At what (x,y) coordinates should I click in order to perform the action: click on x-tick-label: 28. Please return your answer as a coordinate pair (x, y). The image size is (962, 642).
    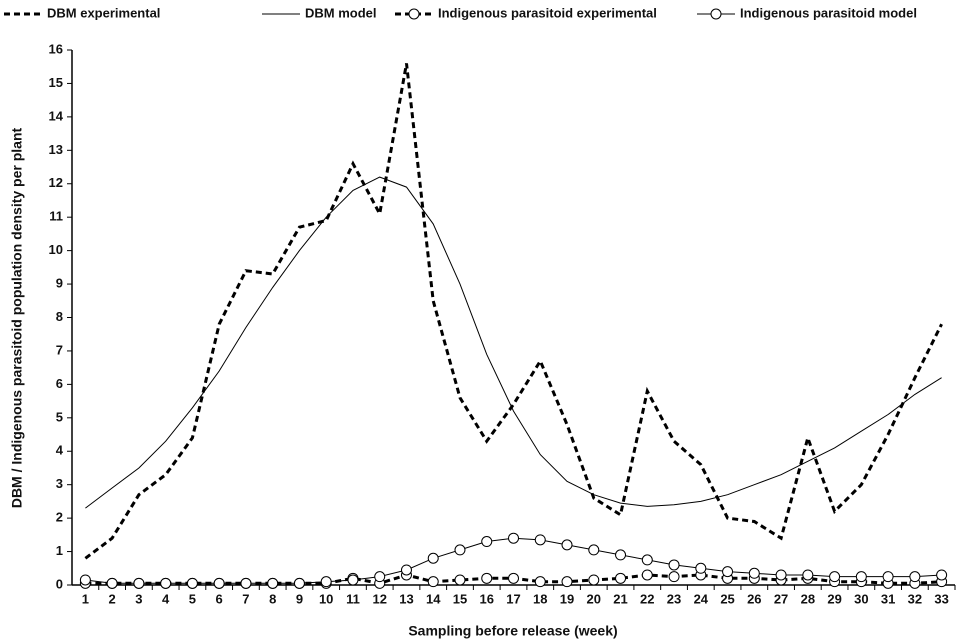
    Looking at the image, I should click on (808, 598).